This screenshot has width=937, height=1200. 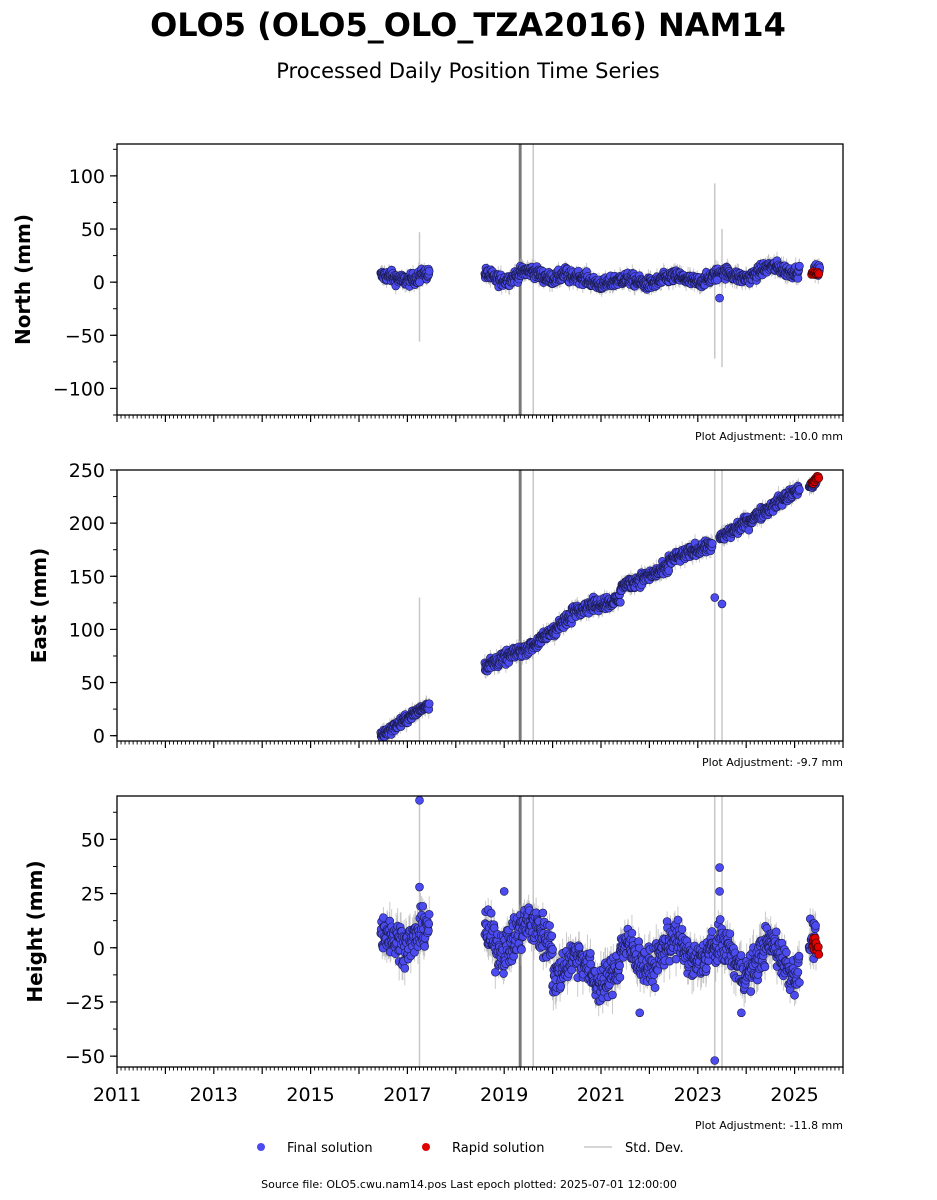 I want to click on plot-adjustment-note: Plot Adjustment: -10.0 mm, so click(x=769, y=436).